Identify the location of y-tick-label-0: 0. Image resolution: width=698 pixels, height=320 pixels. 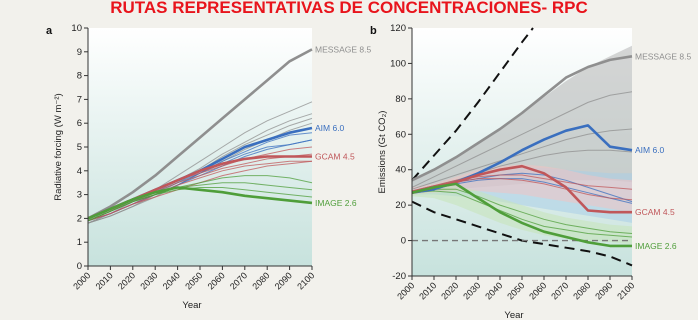
(79, 266).